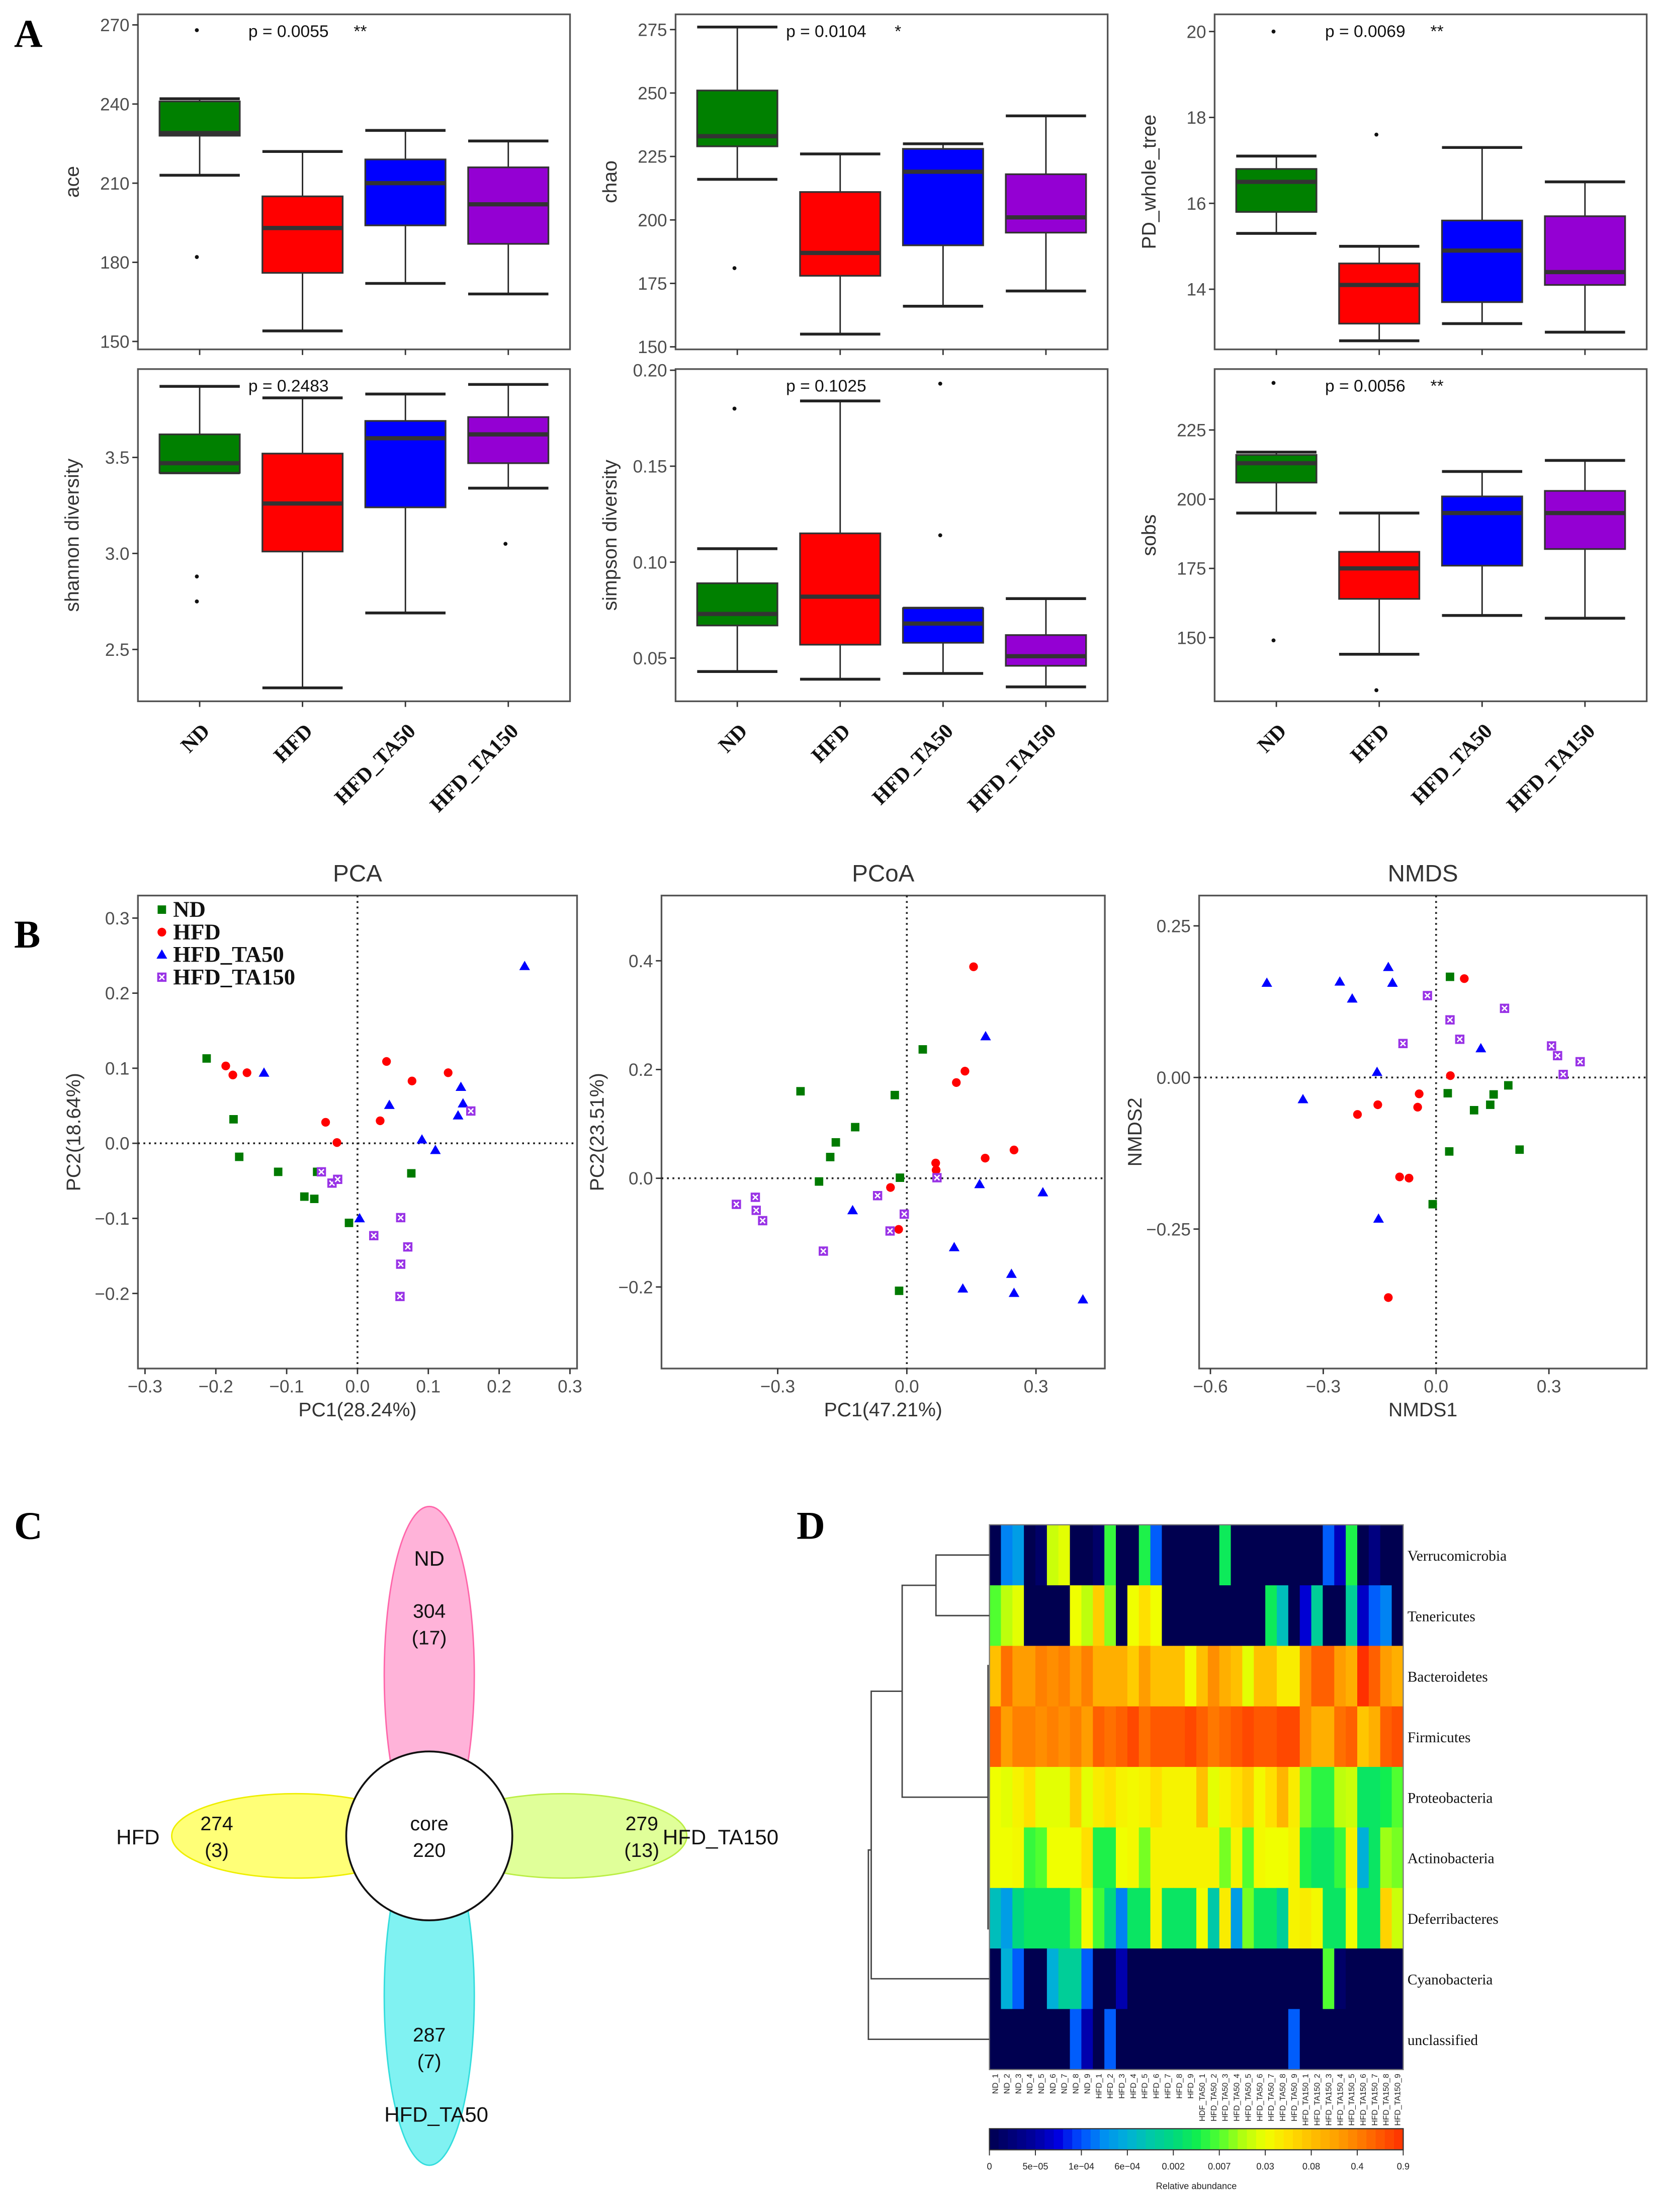 The height and width of the screenshot is (2212, 1665). I want to click on heatmap-row-label: Actinobacteria, so click(1451, 1859).